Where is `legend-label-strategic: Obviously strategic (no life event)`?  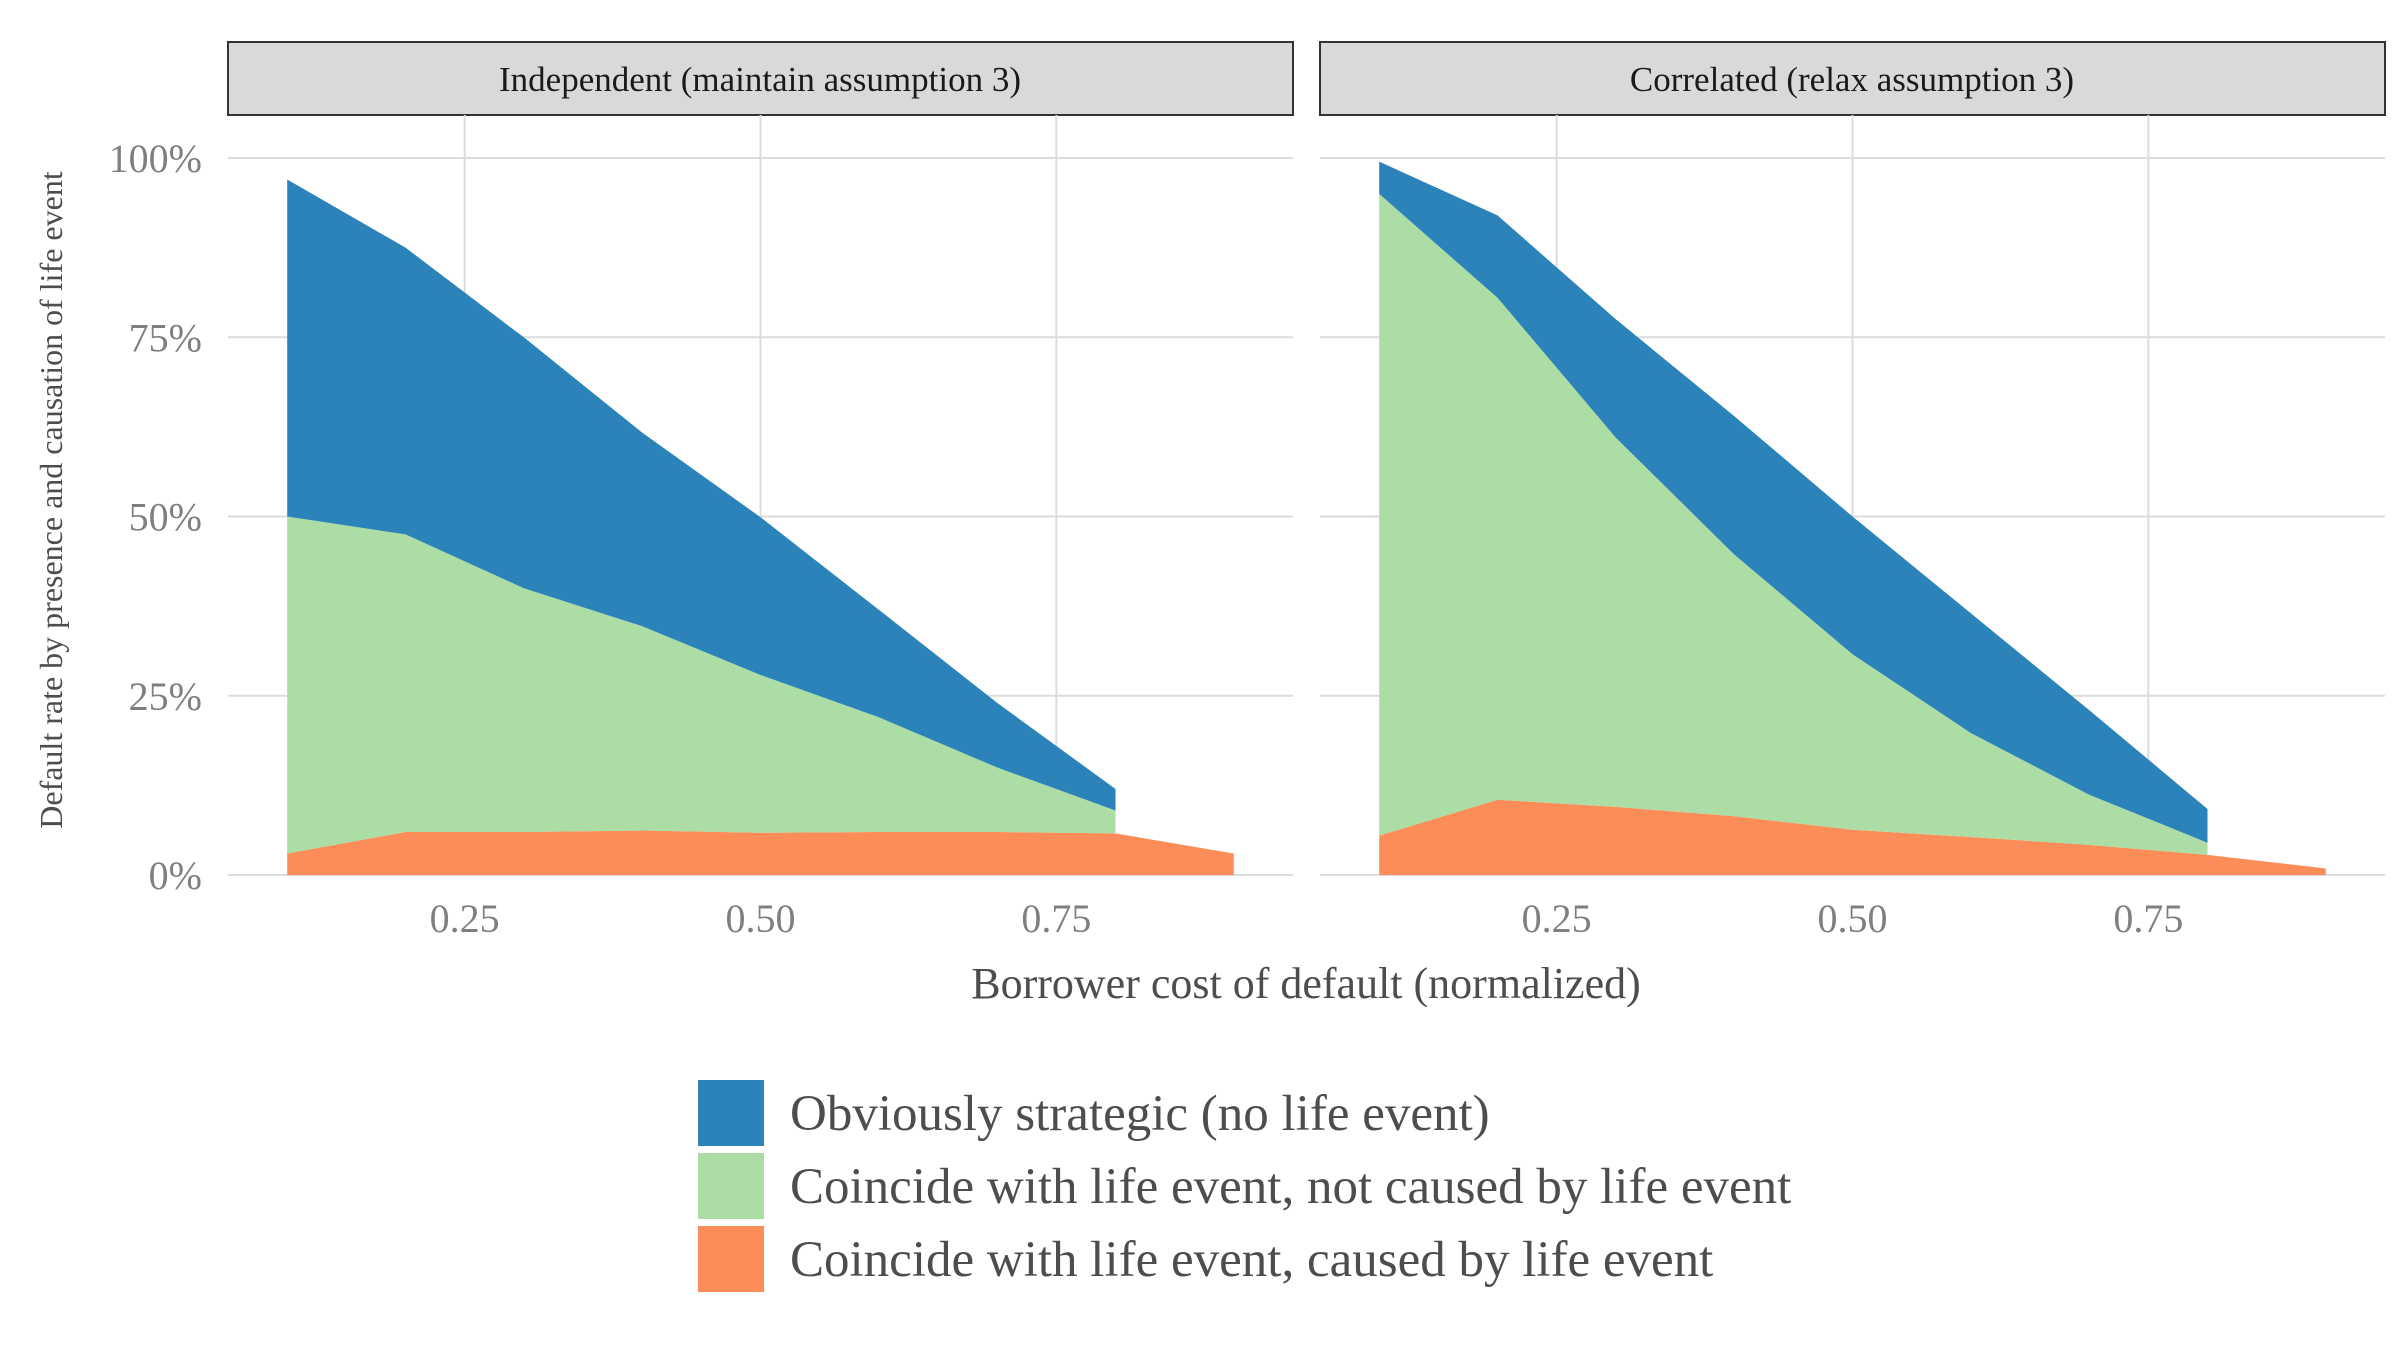 legend-label-strategic: Obviously strategic (no life event) is located at coordinates (1140, 1114).